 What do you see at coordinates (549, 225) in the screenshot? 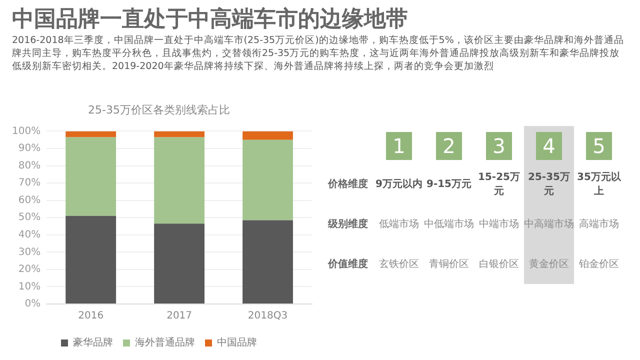
I see `text: 中高端市场` at bounding box center [549, 225].